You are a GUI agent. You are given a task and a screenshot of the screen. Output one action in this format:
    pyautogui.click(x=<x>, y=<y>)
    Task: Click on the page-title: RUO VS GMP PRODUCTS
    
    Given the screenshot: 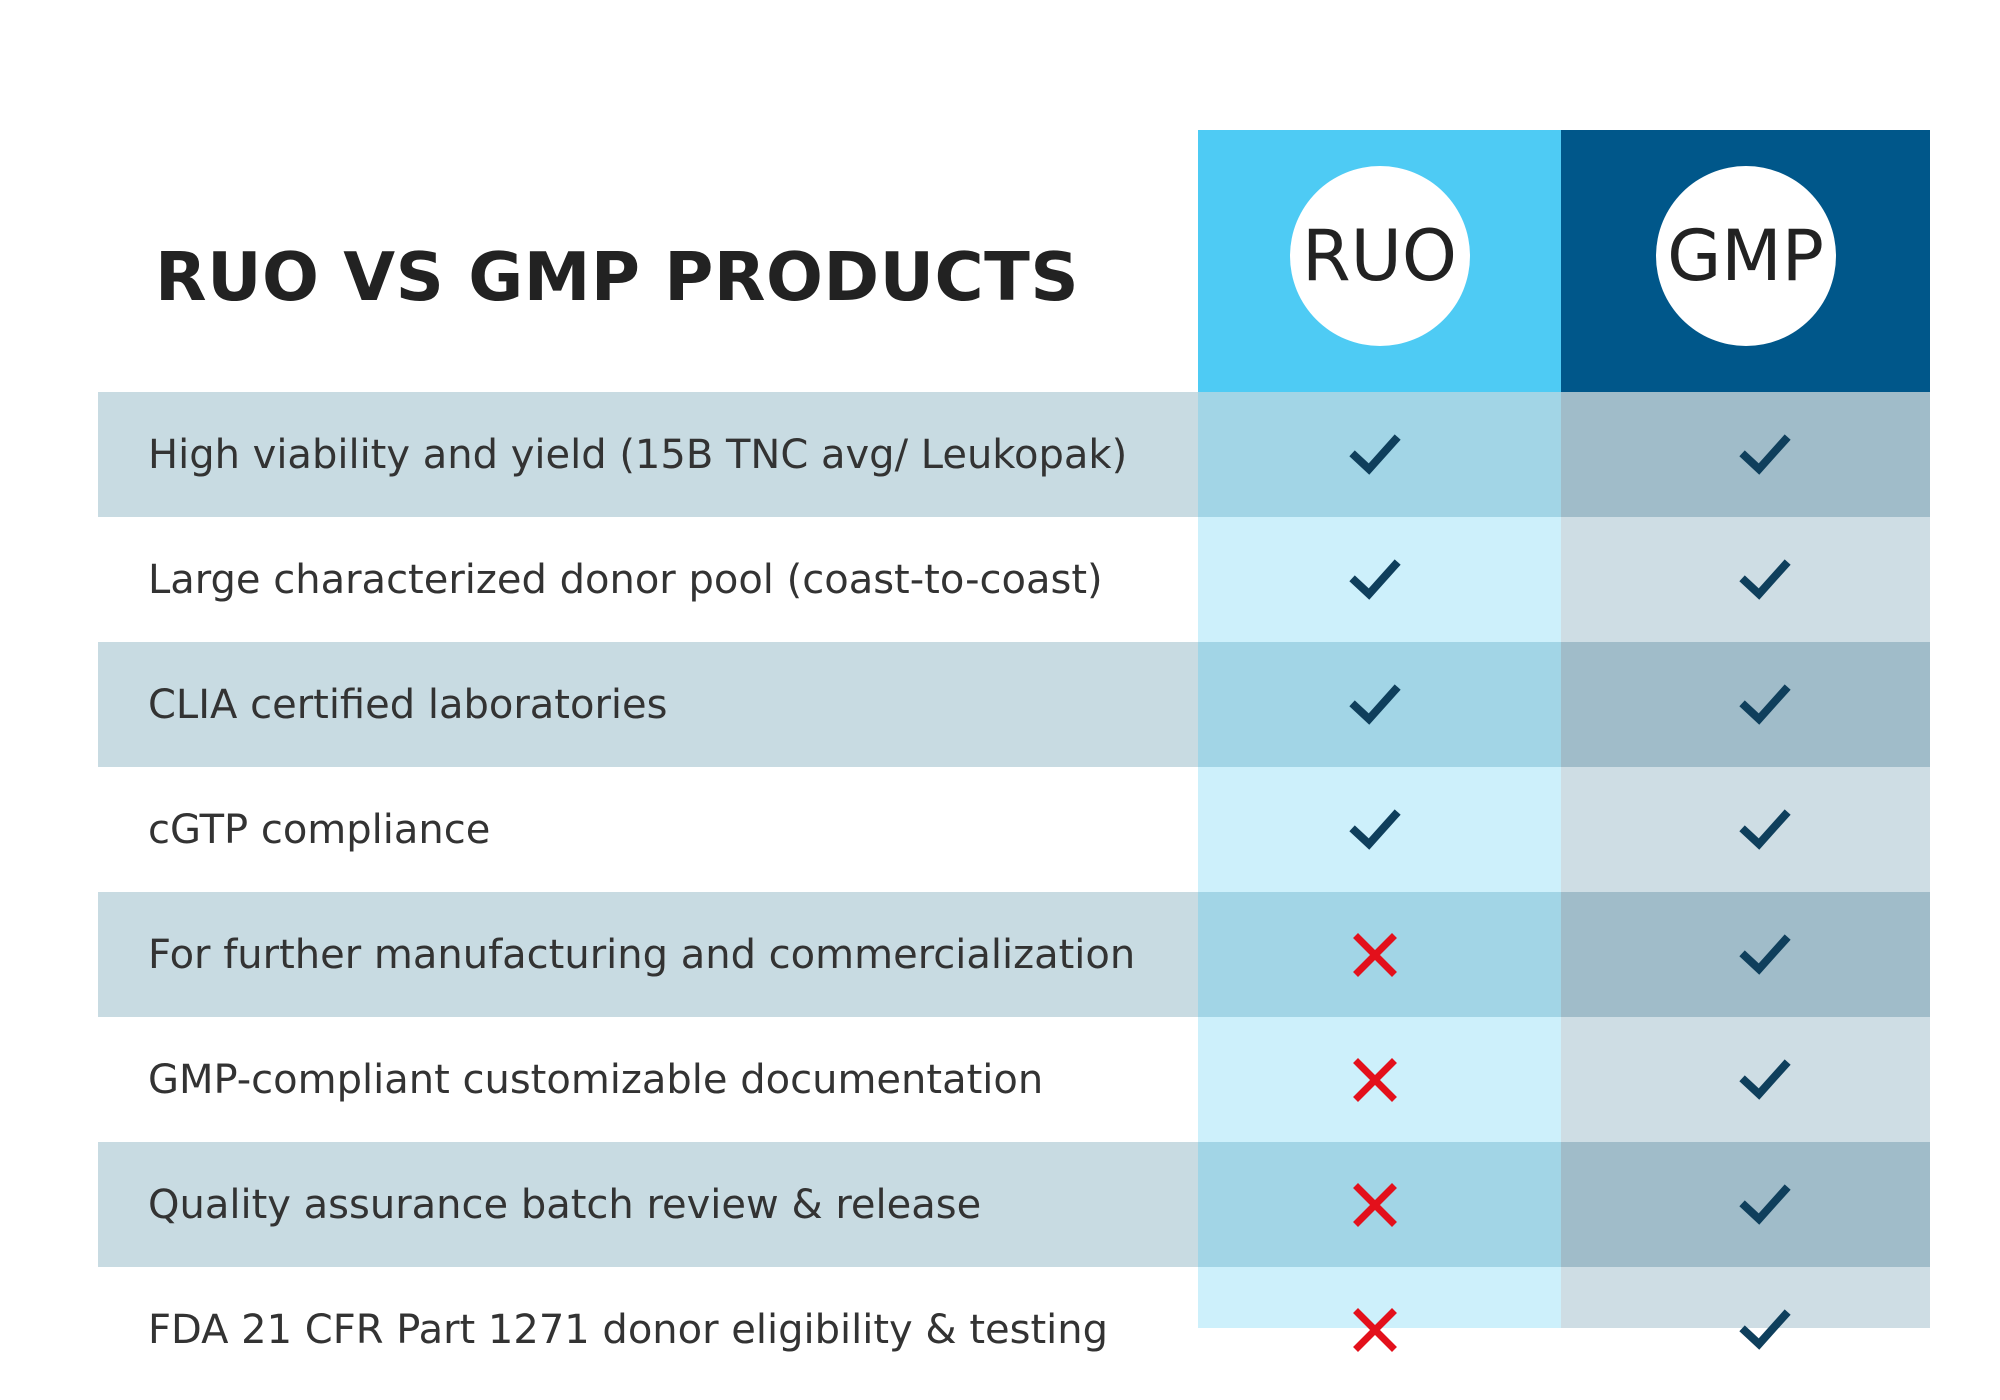 What is the action you would take?
    pyautogui.click(x=617, y=277)
    